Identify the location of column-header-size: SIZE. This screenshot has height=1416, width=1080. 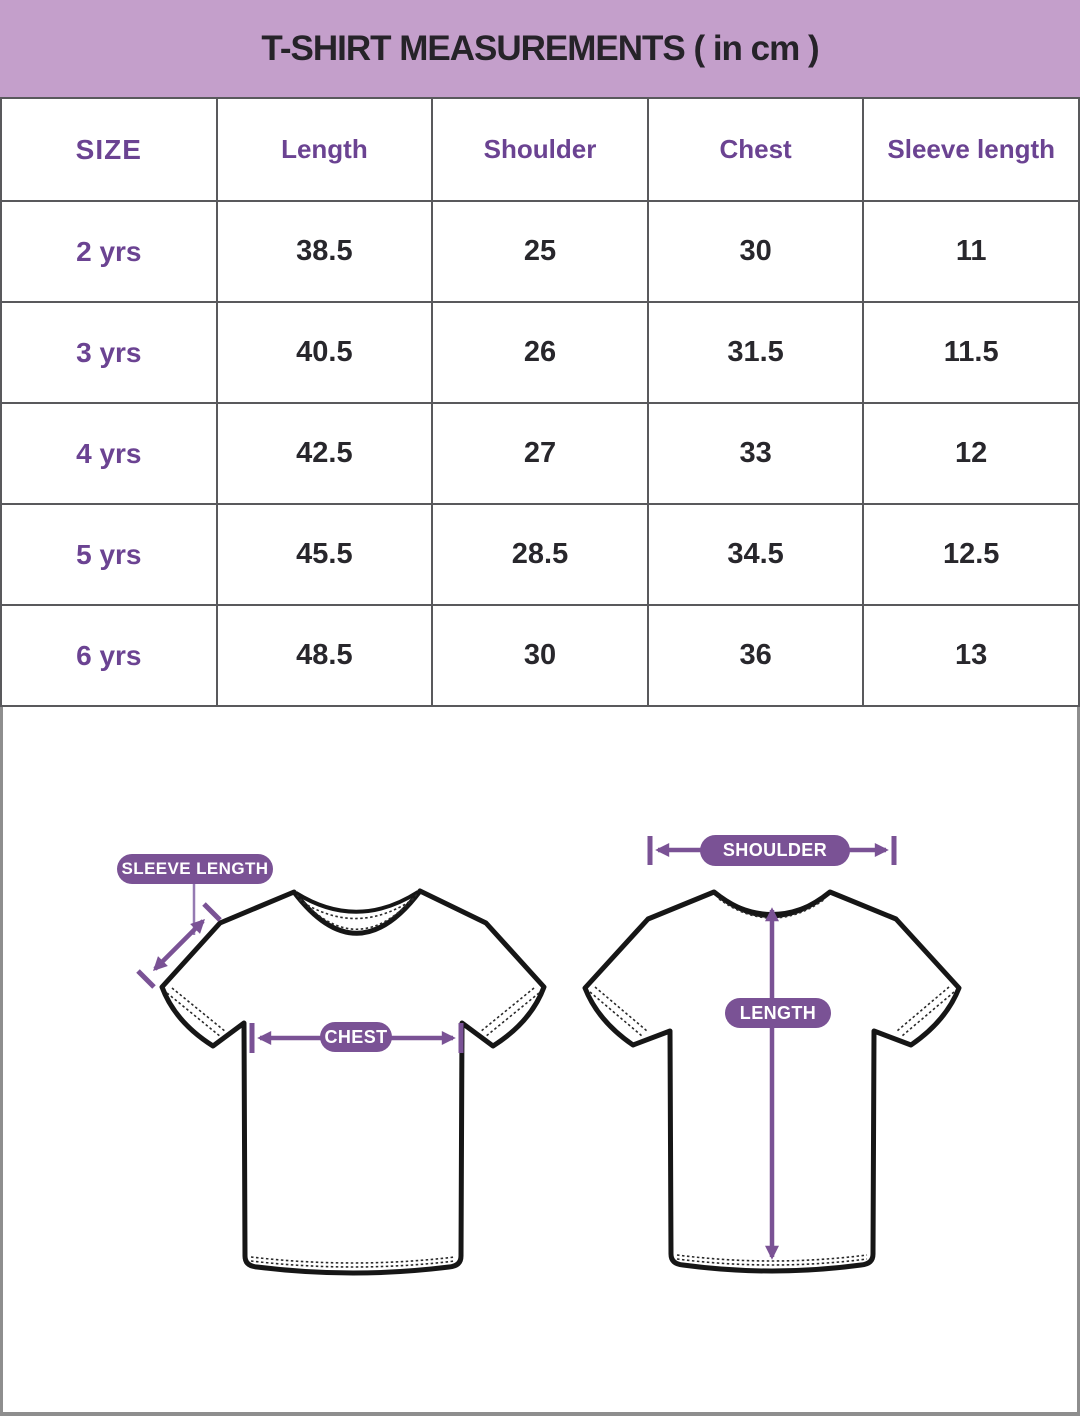
(109, 149).